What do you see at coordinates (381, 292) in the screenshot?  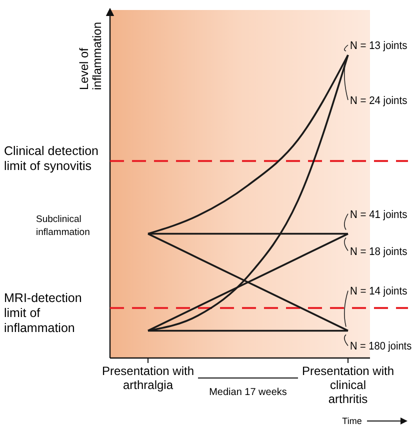 I see `text: N = 14 joints` at bounding box center [381, 292].